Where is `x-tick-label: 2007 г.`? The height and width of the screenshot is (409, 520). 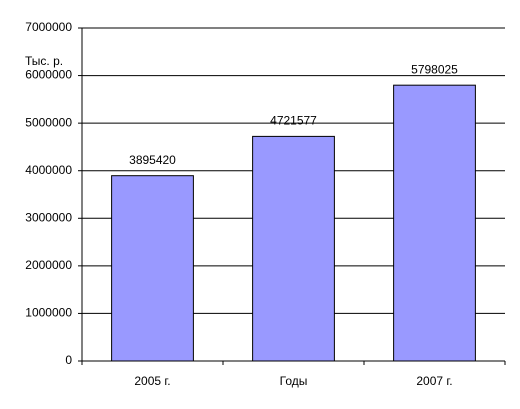
x-tick-label: 2007 г. is located at coordinates (434, 381).